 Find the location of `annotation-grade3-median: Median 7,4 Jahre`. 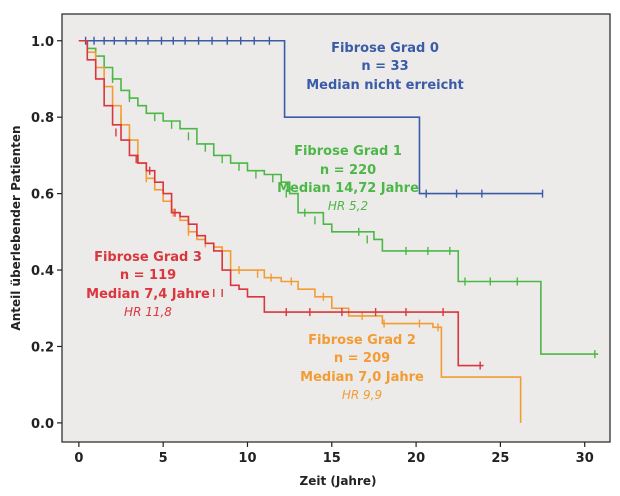

annotation-grade3-median: Median 7,4 Jahre is located at coordinates (148, 294).